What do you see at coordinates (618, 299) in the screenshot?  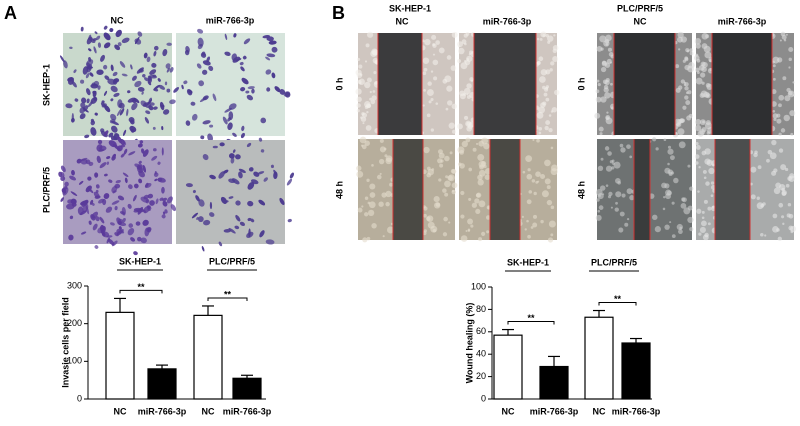 I see `significance-label: **` at bounding box center [618, 299].